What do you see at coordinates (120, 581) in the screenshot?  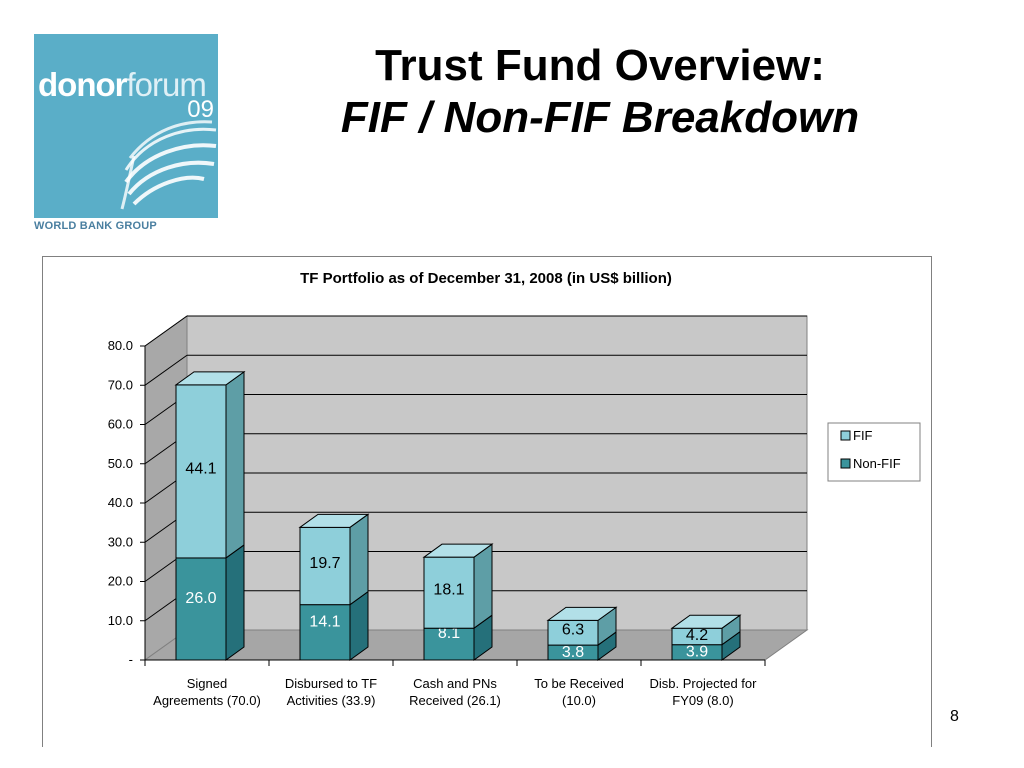 I see `y-tick-label: 20.0` at bounding box center [120, 581].